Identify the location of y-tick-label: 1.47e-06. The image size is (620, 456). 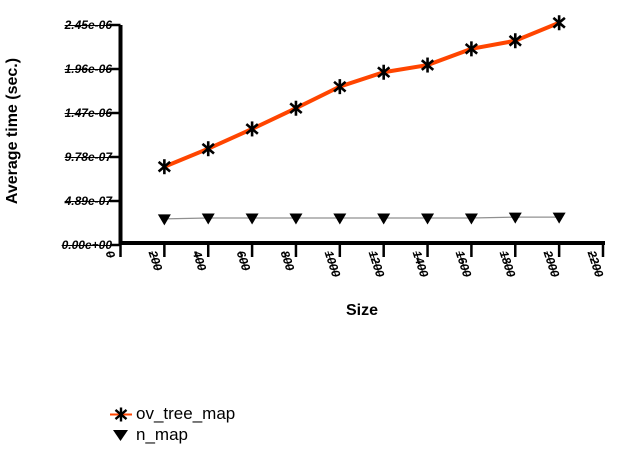
(88, 113).